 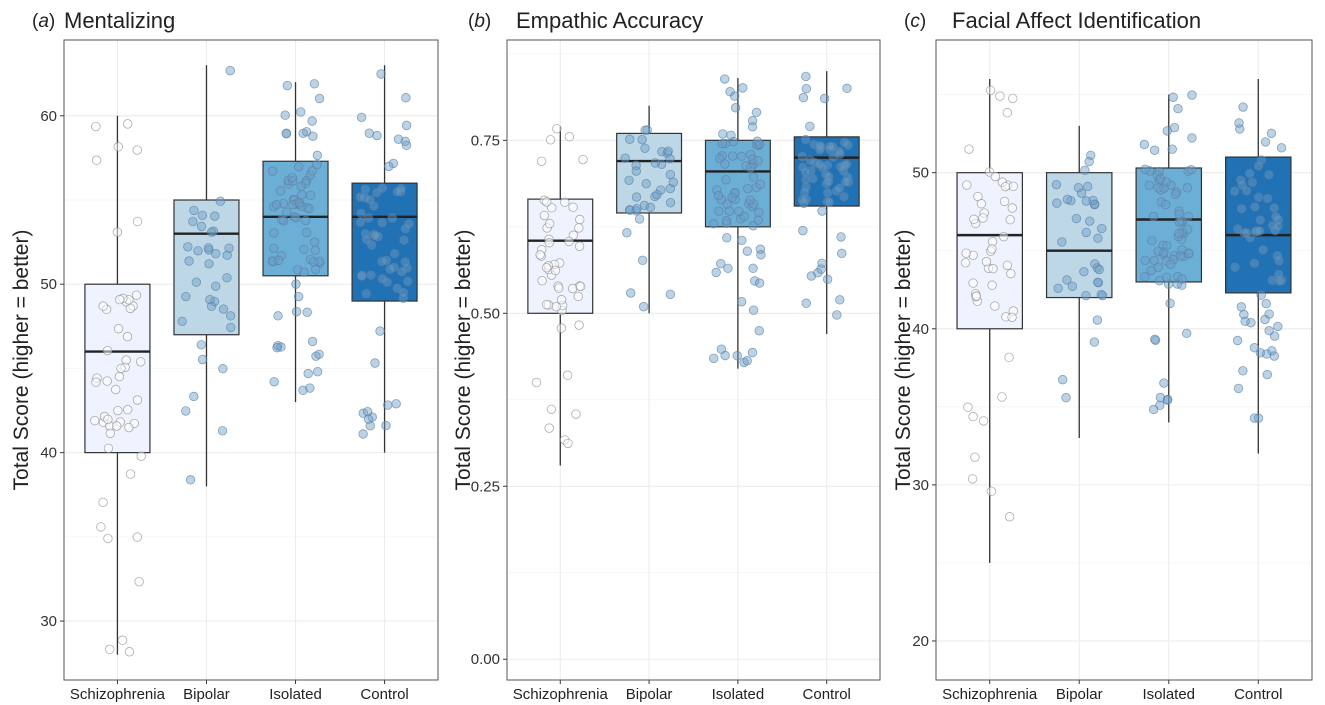 What do you see at coordinates (990, 694) in the screenshot?
I see `x-tick-label: Schizophrenia` at bounding box center [990, 694].